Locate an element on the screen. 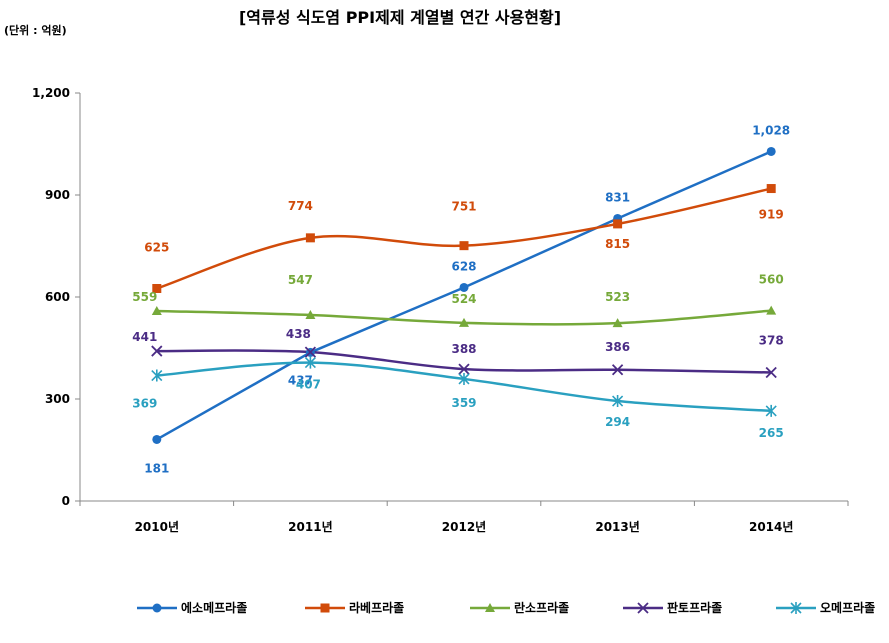  unit-note: (단위 : 억원) is located at coordinates (35, 30).